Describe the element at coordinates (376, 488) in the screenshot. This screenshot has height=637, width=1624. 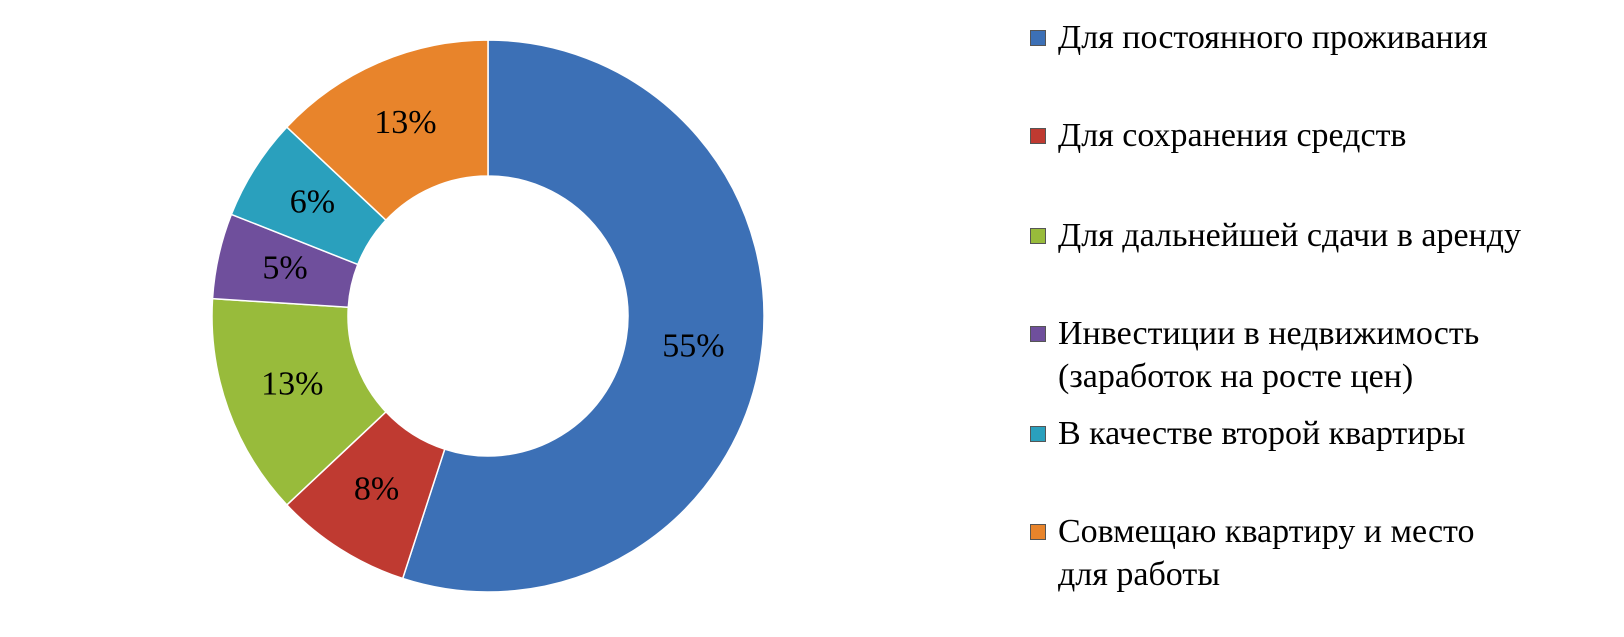
I see `data-label: 8%` at that location.